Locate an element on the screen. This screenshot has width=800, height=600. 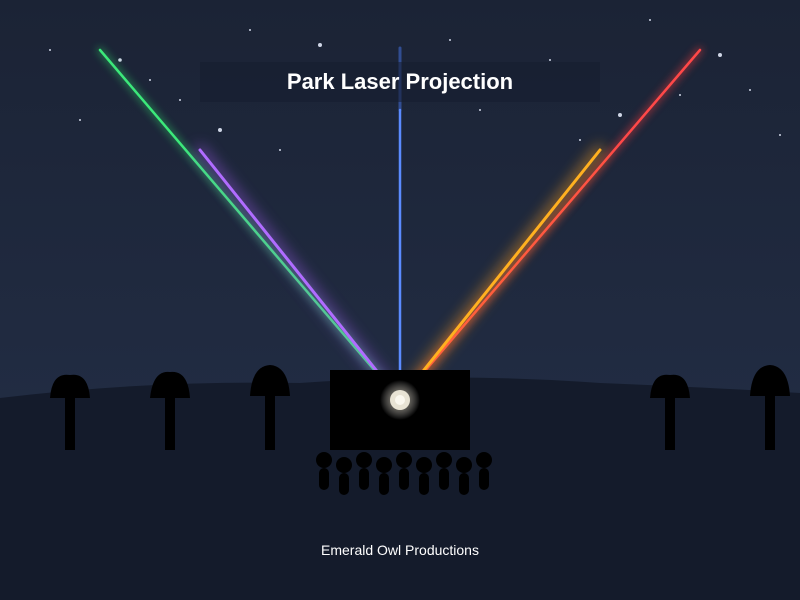
laser-projector is located at coordinates (400, 400).